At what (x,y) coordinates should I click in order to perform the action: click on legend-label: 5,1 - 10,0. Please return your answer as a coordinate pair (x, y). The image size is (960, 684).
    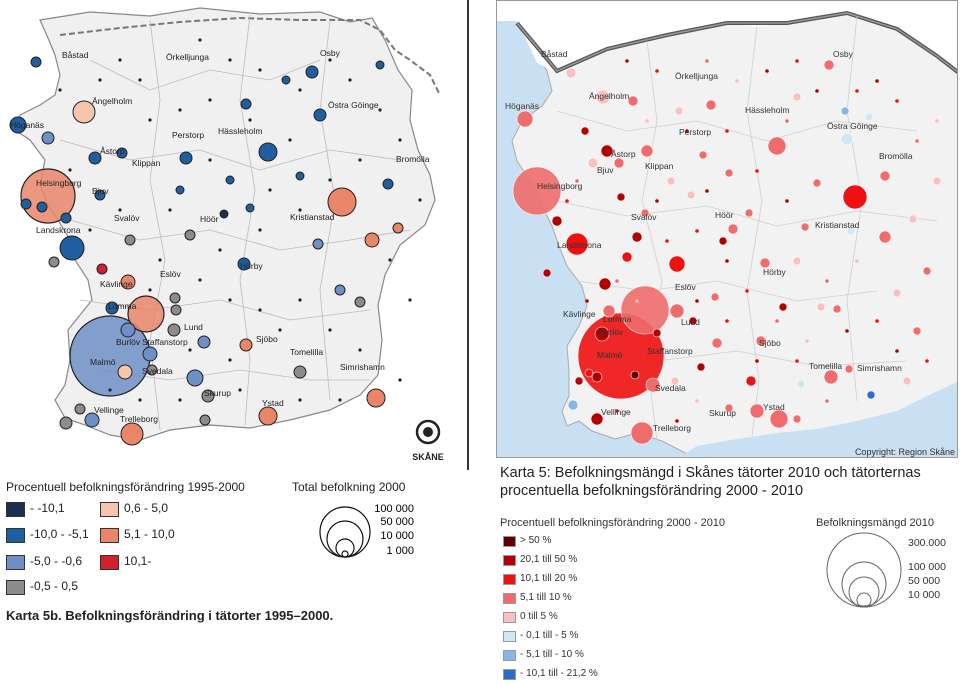
    Looking at the image, I should click on (149, 534).